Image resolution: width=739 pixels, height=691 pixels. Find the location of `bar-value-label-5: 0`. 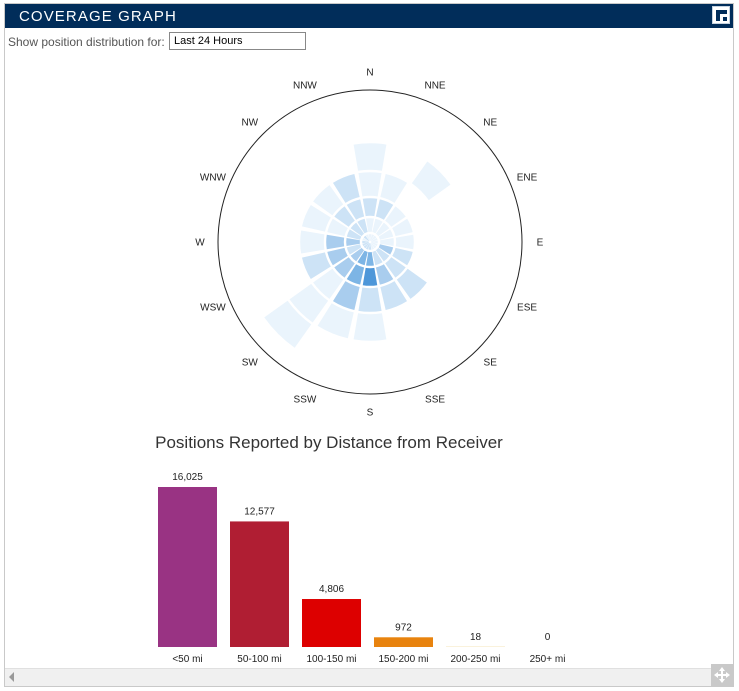

bar-value-label-5: 0 is located at coordinates (548, 637).